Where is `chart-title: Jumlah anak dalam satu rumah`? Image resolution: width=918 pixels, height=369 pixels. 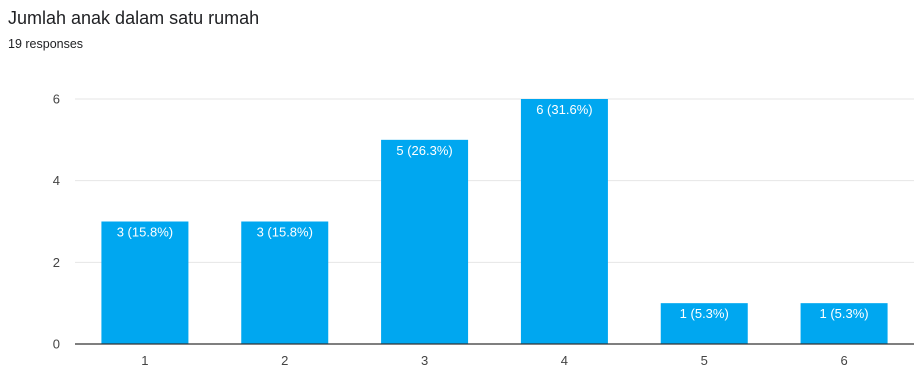 chart-title: Jumlah anak dalam satu rumah is located at coordinates (134, 18).